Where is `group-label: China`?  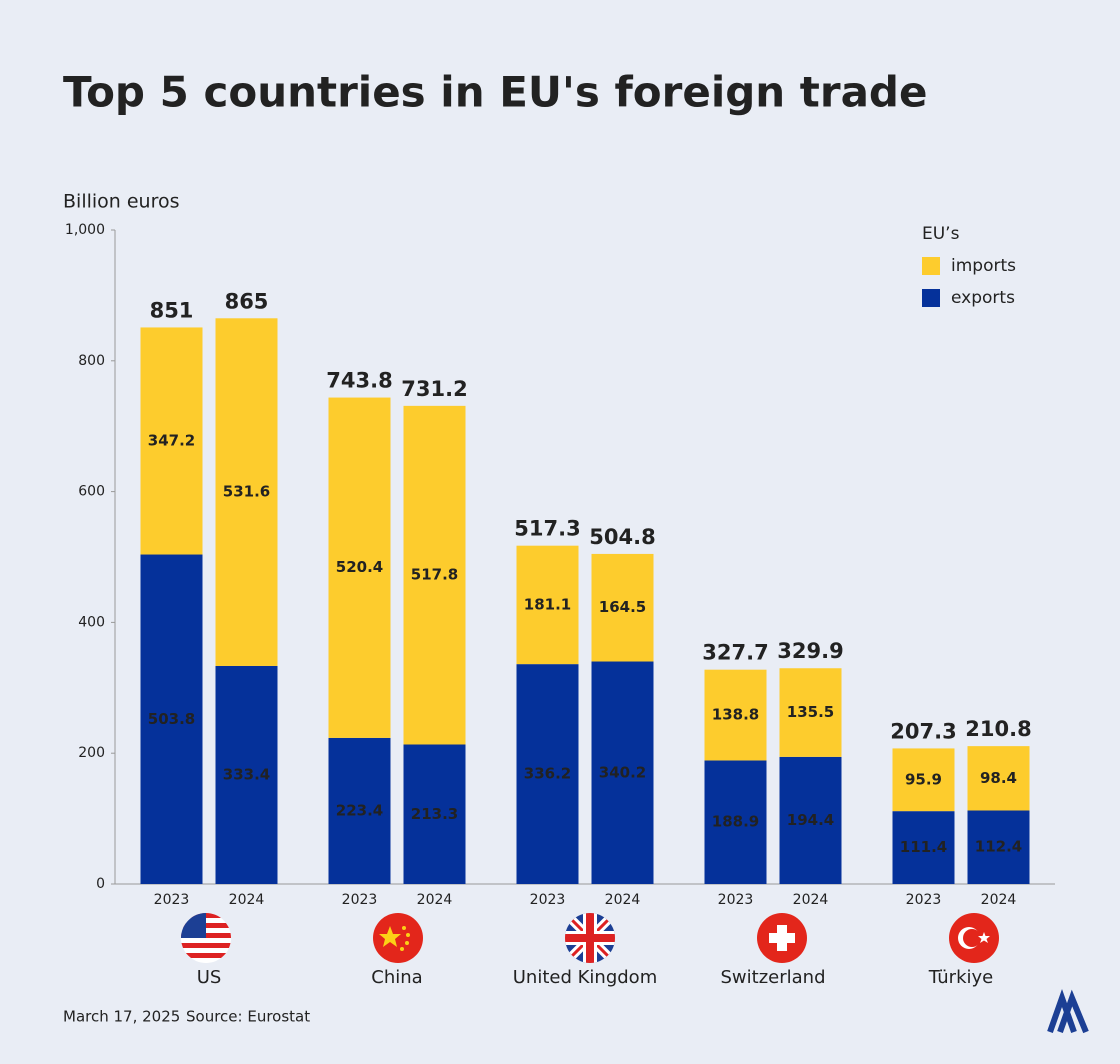
group-label: China is located at coordinates (396, 977).